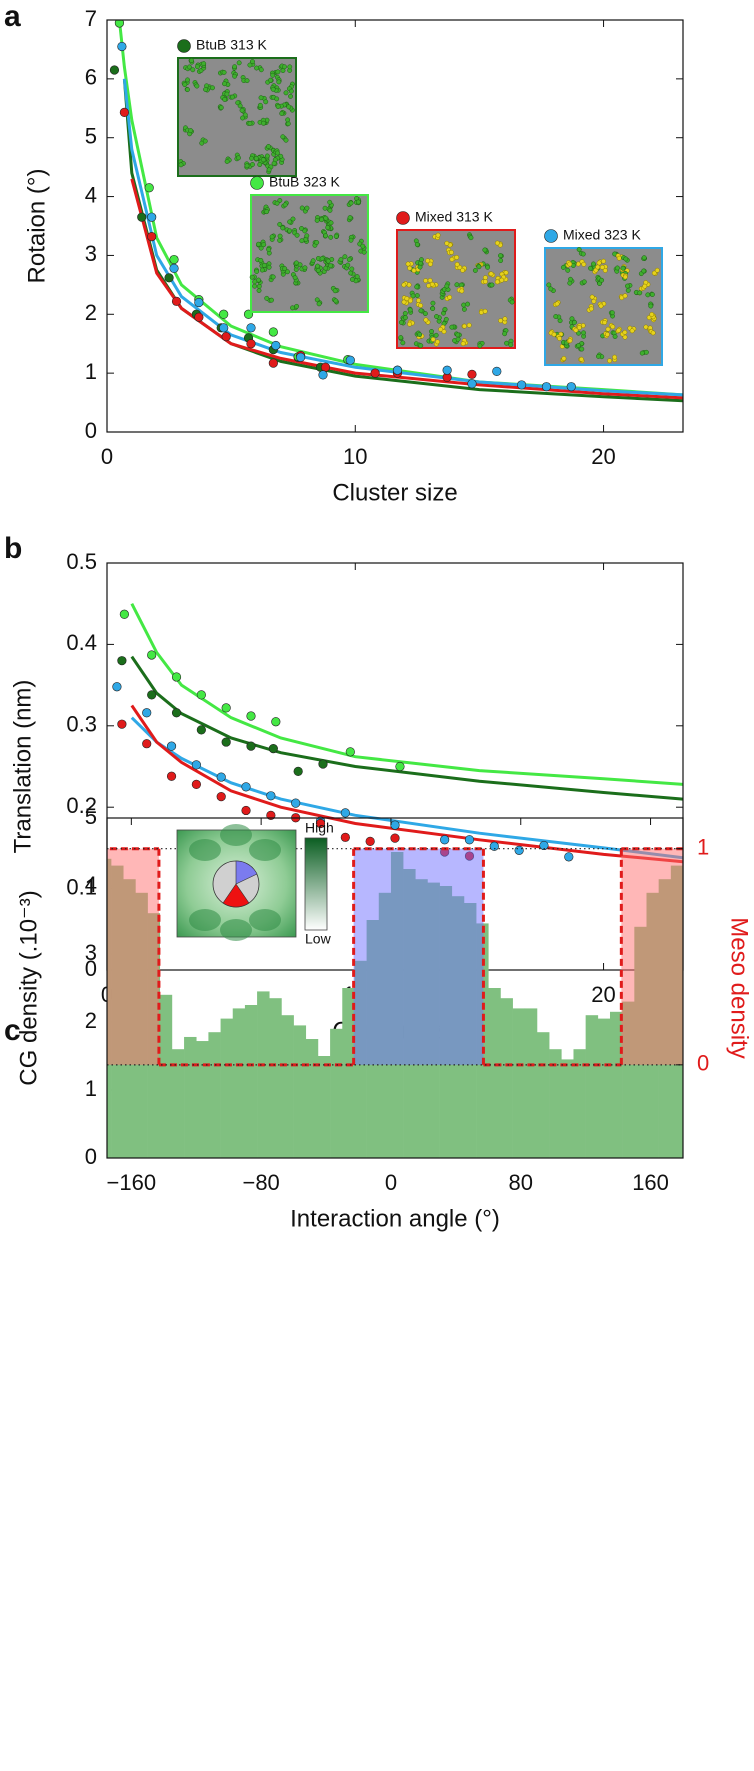  Describe the element at coordinates (403, 218) in the screenshot. I see `legend-marker` at that location.